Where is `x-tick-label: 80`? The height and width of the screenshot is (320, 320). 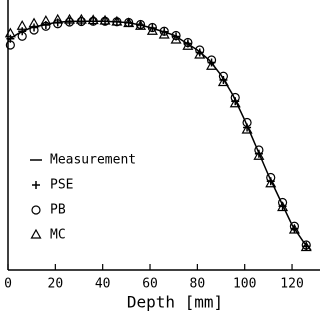 x-tick-label: 80 is located at coordinates (198, 284).